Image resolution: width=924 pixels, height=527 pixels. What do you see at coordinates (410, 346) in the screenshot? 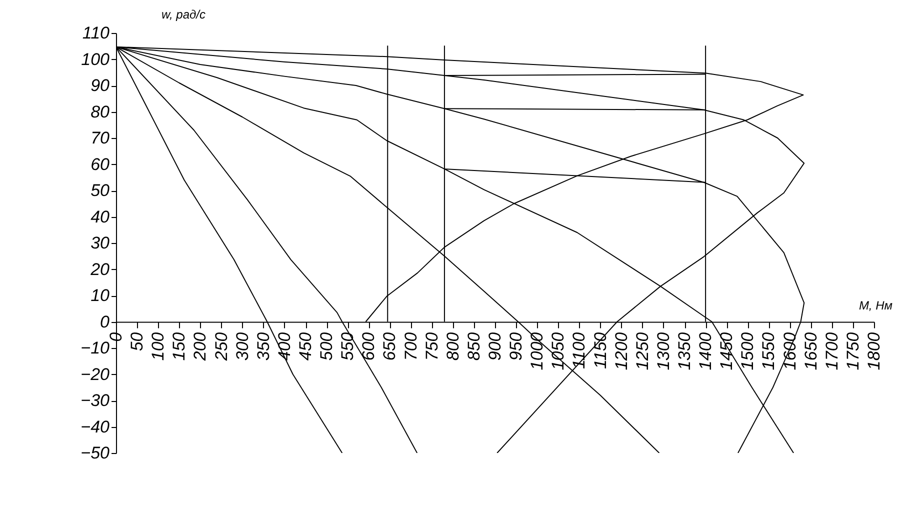
I see `x-tick-label: 700` at bounding box center [410, 346].